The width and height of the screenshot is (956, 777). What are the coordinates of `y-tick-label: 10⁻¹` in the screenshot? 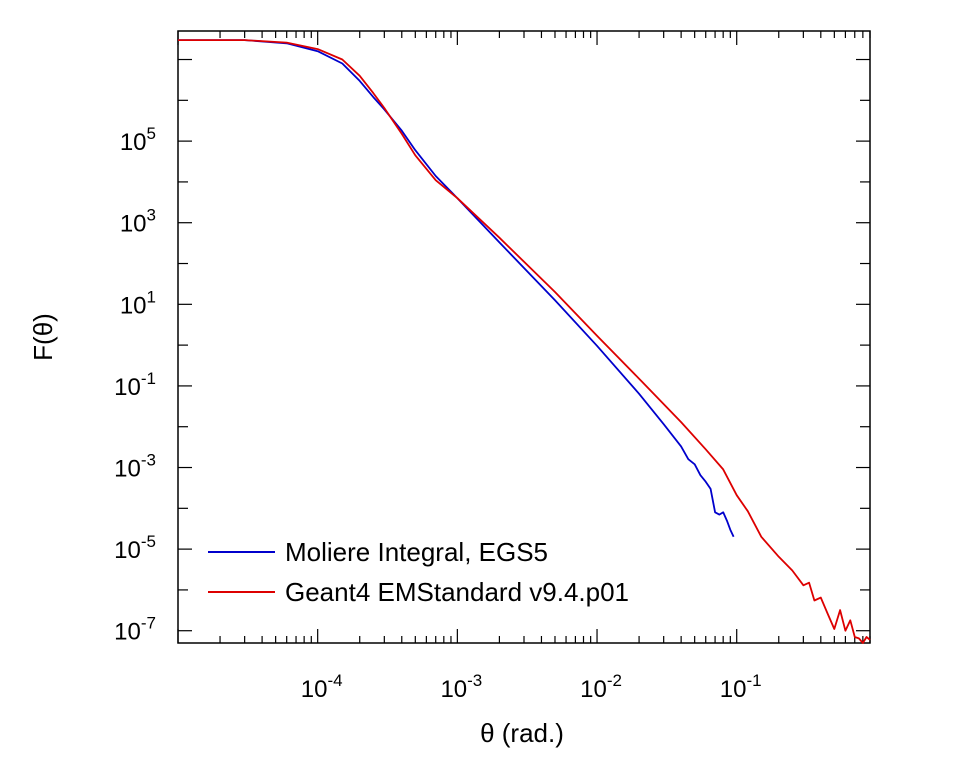 It's located at (135, 385).